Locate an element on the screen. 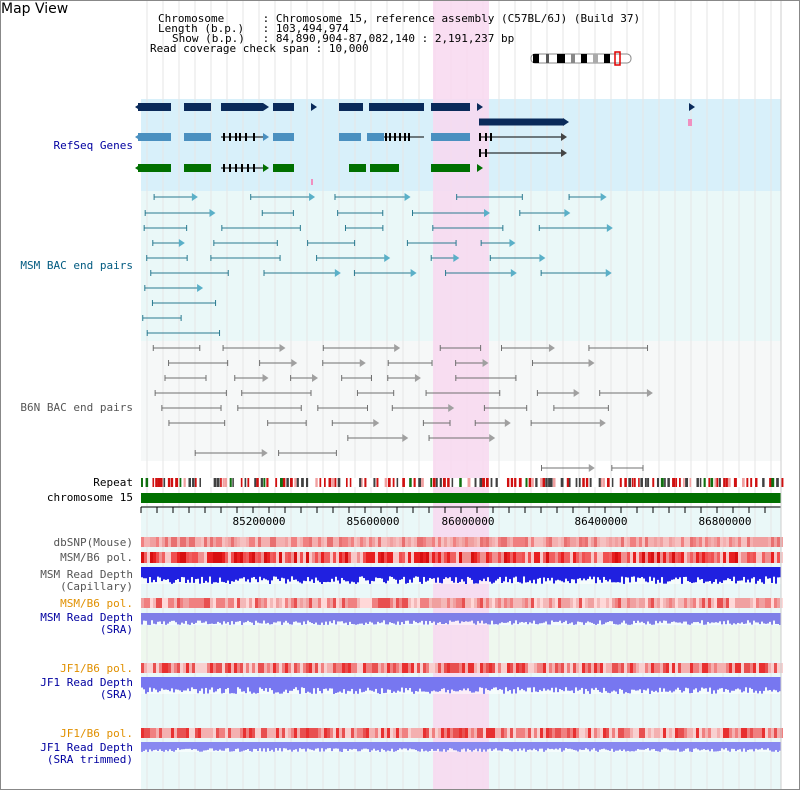  track-label-jf1-depth-trim-1: JF1 Read Depth is located at coordinates (86, 747).